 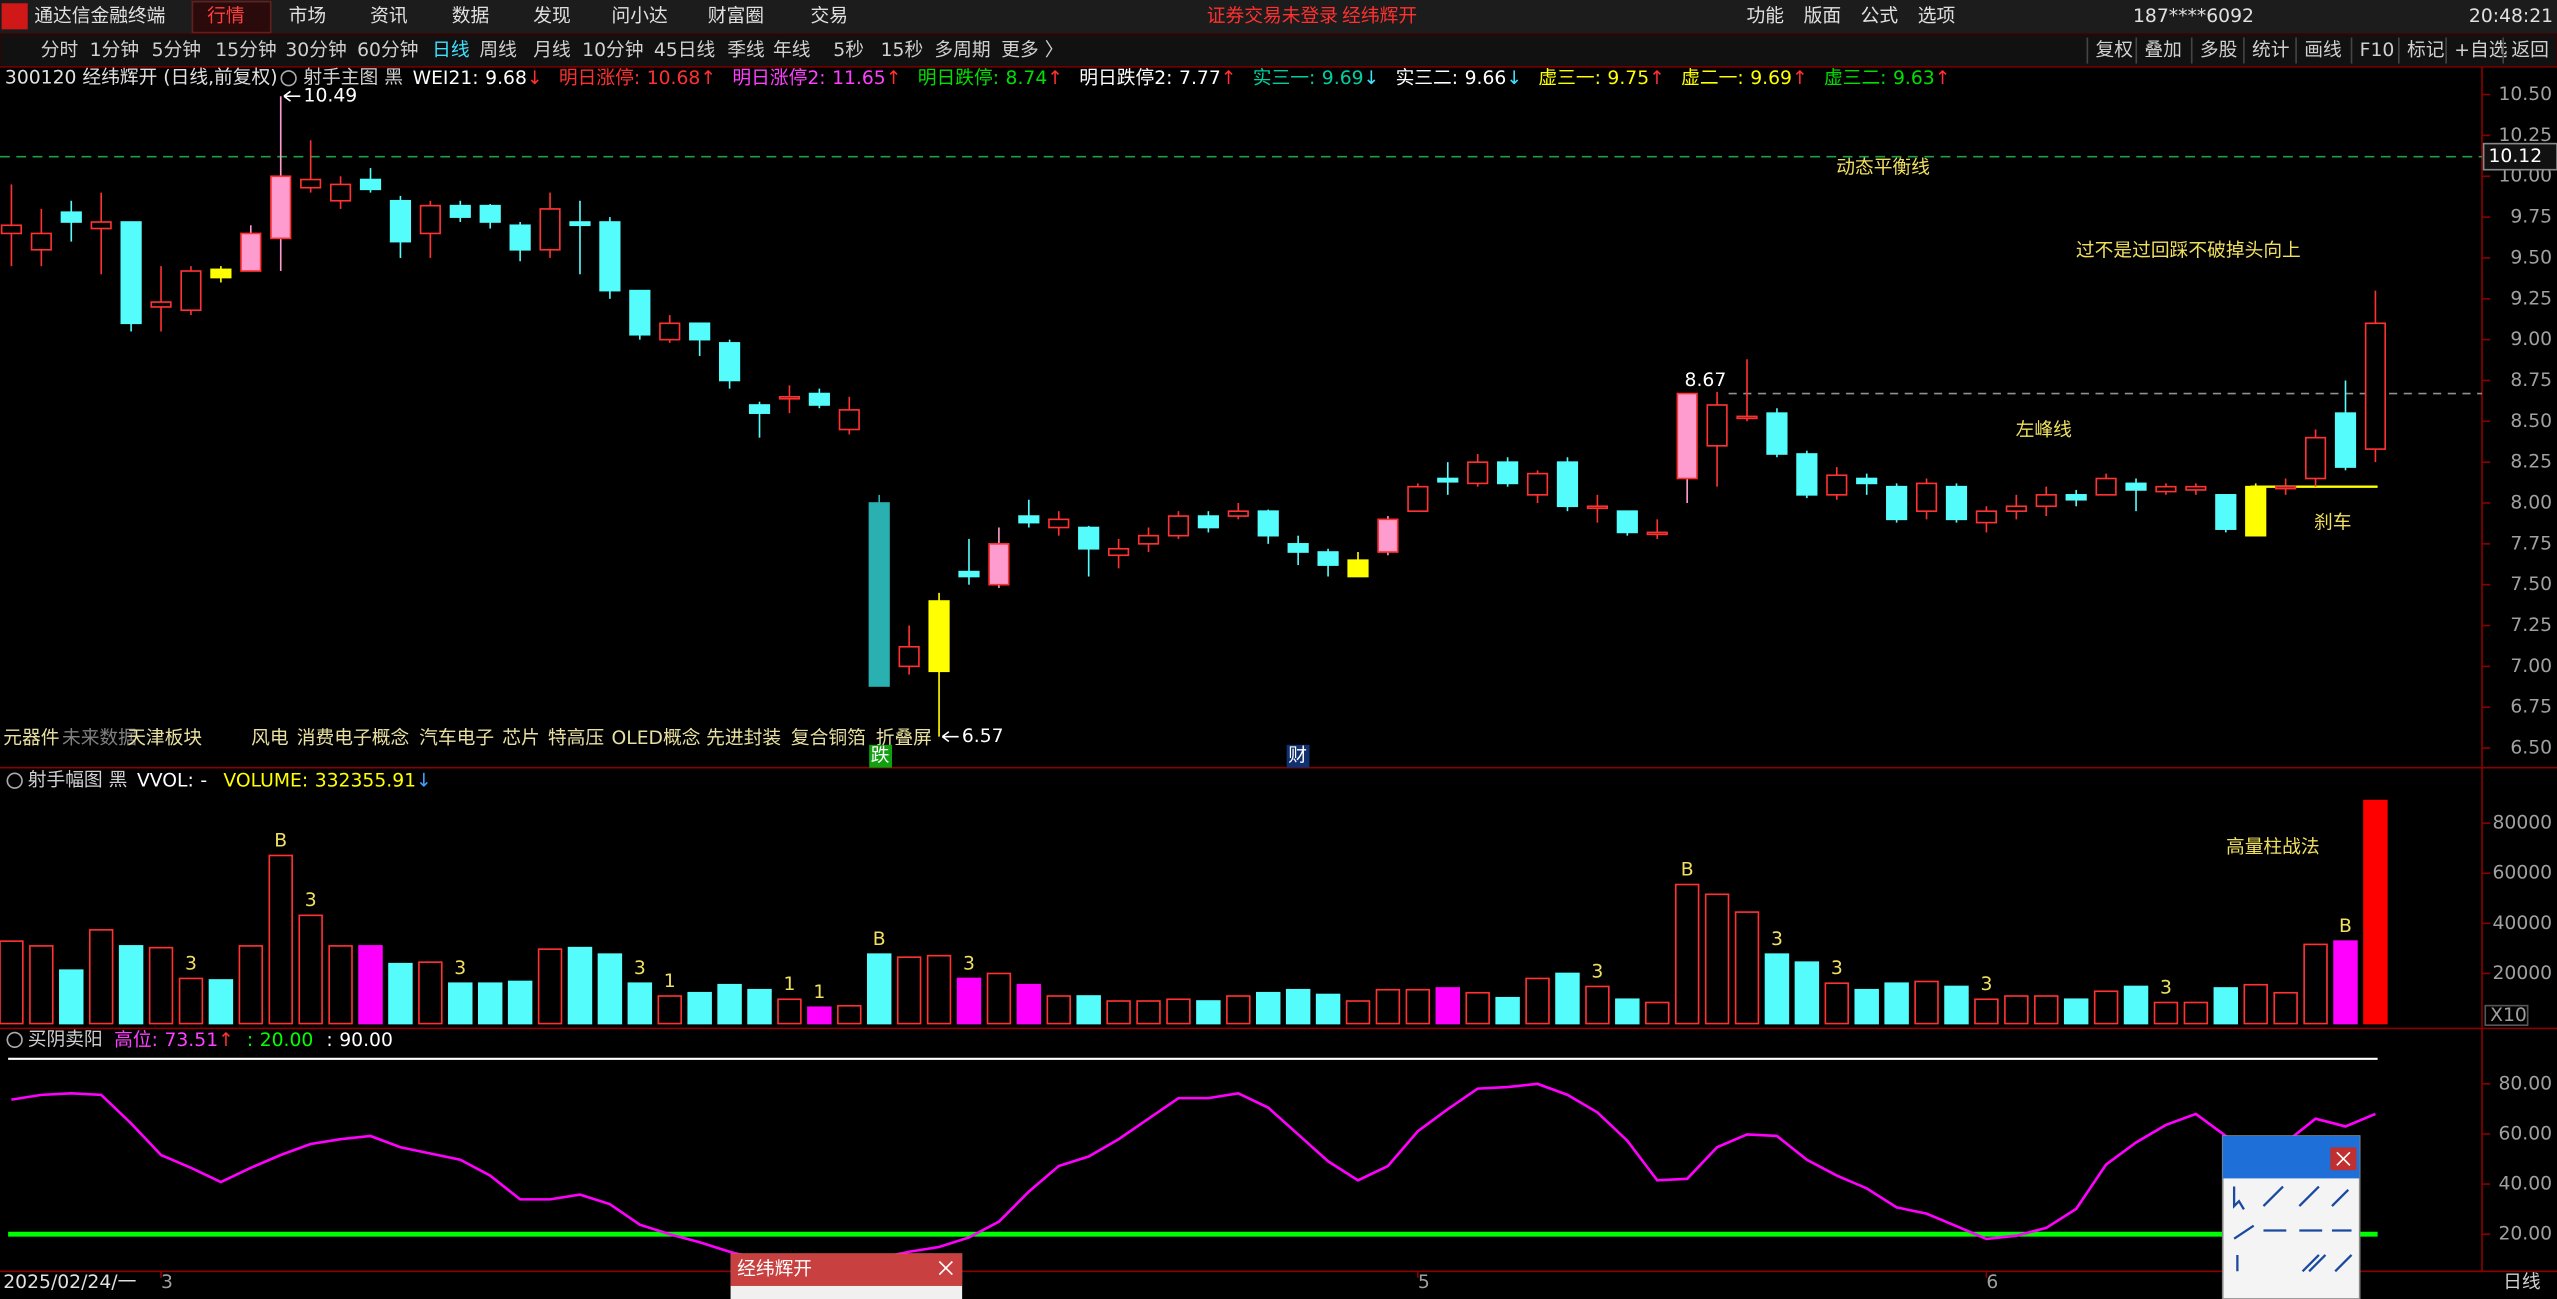 I want to click on toolbar-action: 多股, so click(x=2219, y=50).